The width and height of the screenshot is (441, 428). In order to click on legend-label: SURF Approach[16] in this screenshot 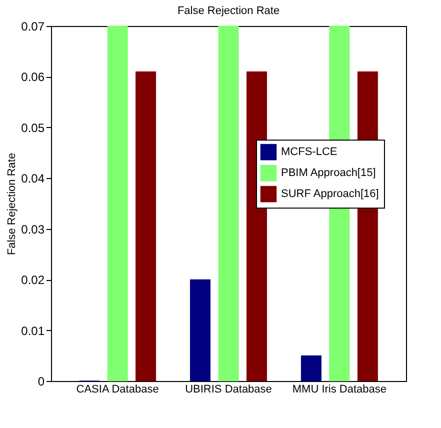, I will do `click(330, 194)`.